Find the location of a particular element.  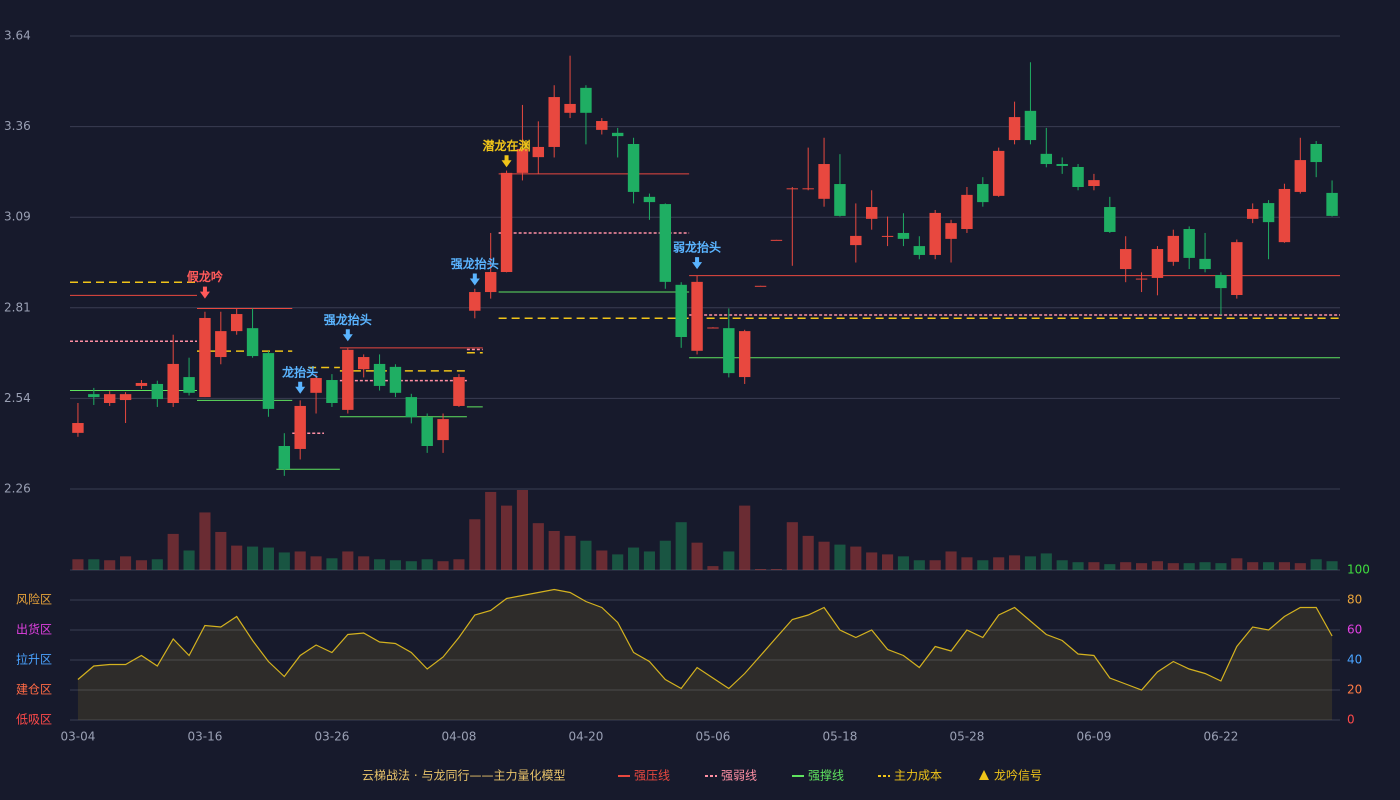

zone-label: 建仓区 is located at coordinates (34, 690).